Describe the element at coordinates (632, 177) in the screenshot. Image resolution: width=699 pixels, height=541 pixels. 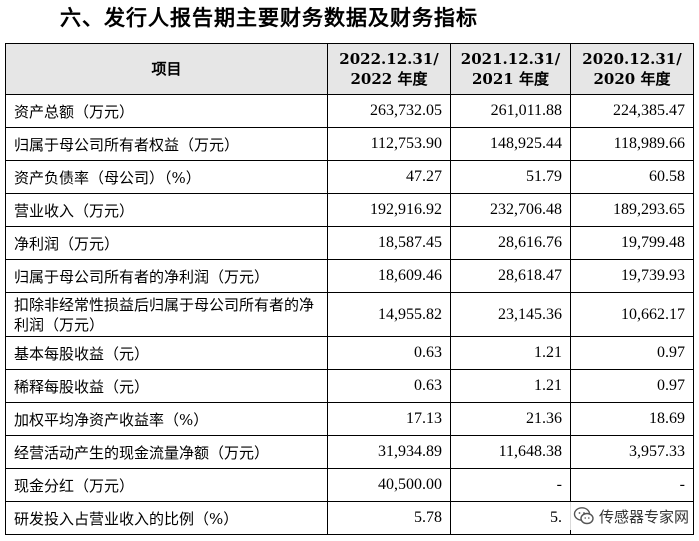
I see `value-2020: 60.58` at that location.